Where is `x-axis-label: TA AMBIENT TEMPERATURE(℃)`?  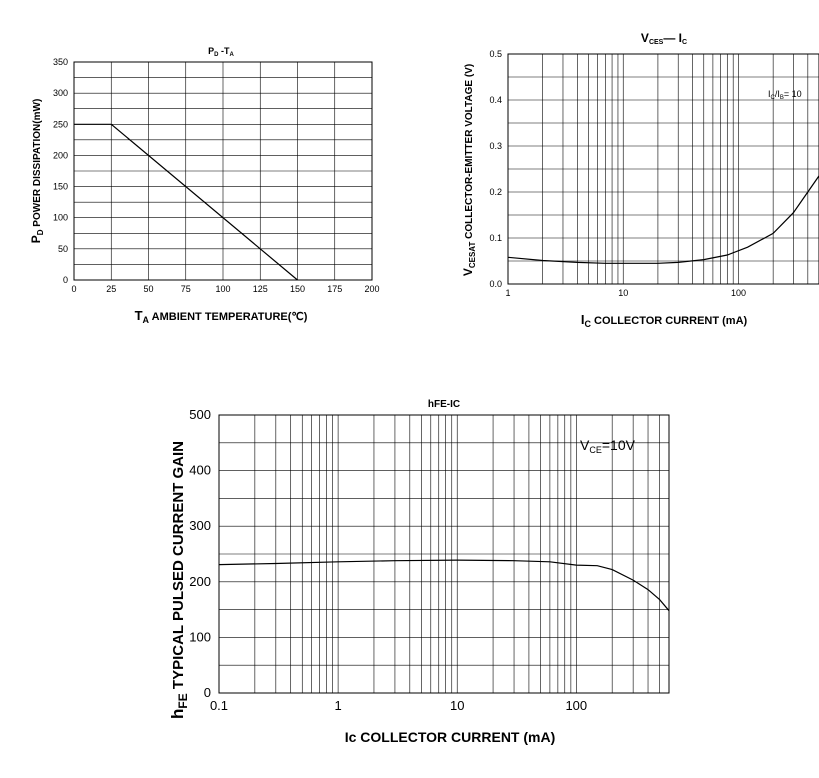
x-axis-label: TA AMBIENT TEMPERATURE(℃) is located at coordinates (221, 316).